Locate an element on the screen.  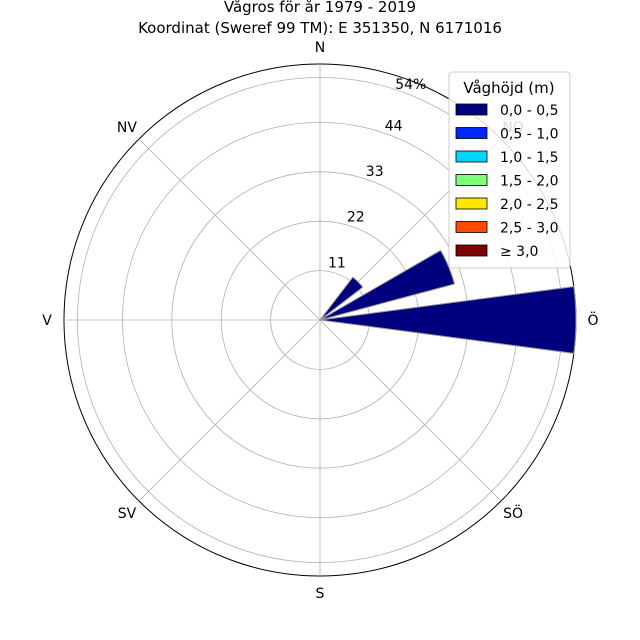
direction-label: S is located at coordinates (320, 594).